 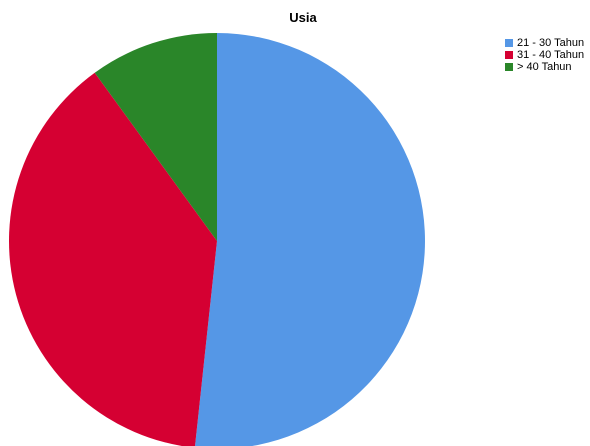 I want to click on legend-item-over-40: > 40 Tahun, so click(x=544, y=67).